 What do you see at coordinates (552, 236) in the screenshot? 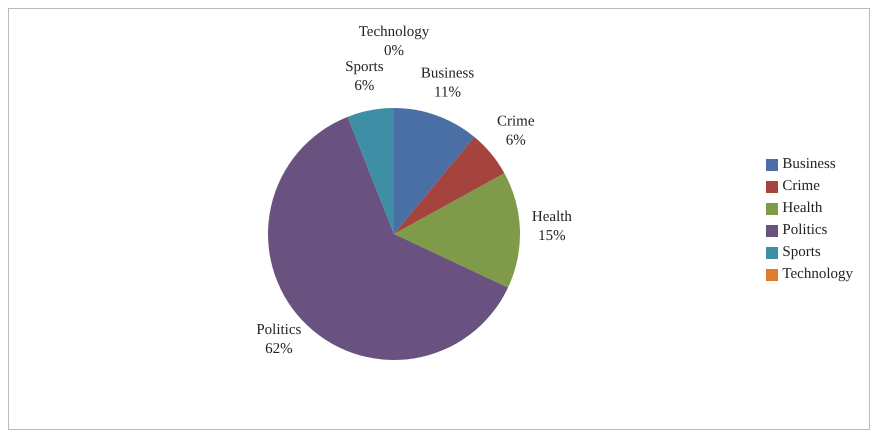
I see `data-label: 15%` at bounding box center [552, 236].